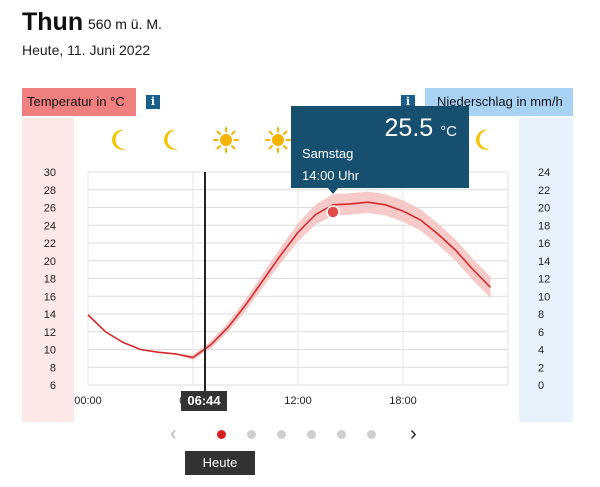  I want to click on right-tick-label: 18, so click(544, 226).